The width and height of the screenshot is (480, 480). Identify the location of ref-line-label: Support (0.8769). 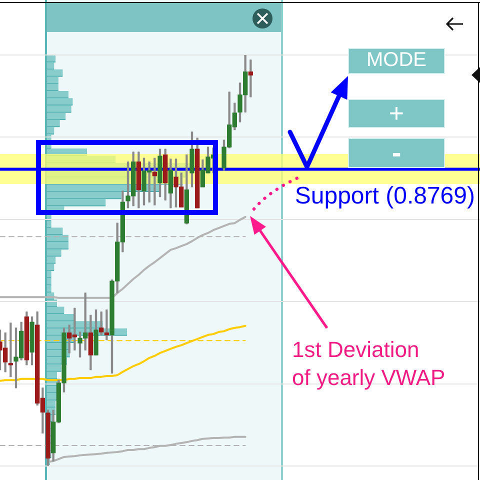
(384, 196).